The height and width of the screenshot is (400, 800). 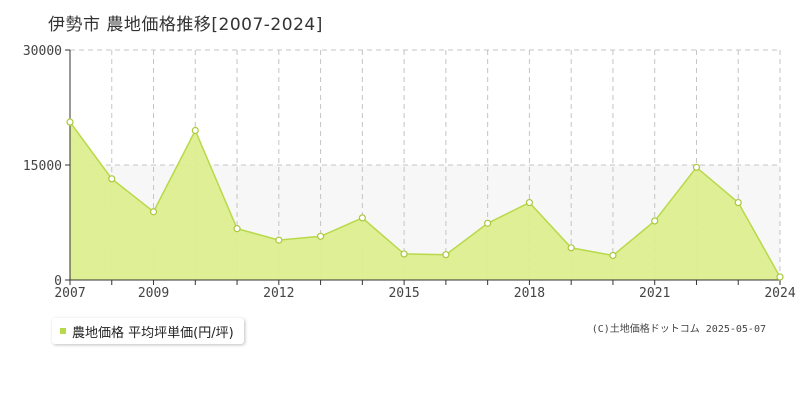 What do you see at coordinates (185, 25) in the screenshot?
I see `chart-title: 伊勢市 農地価格推移[2007-2024]` at bounding box center [185, 25].